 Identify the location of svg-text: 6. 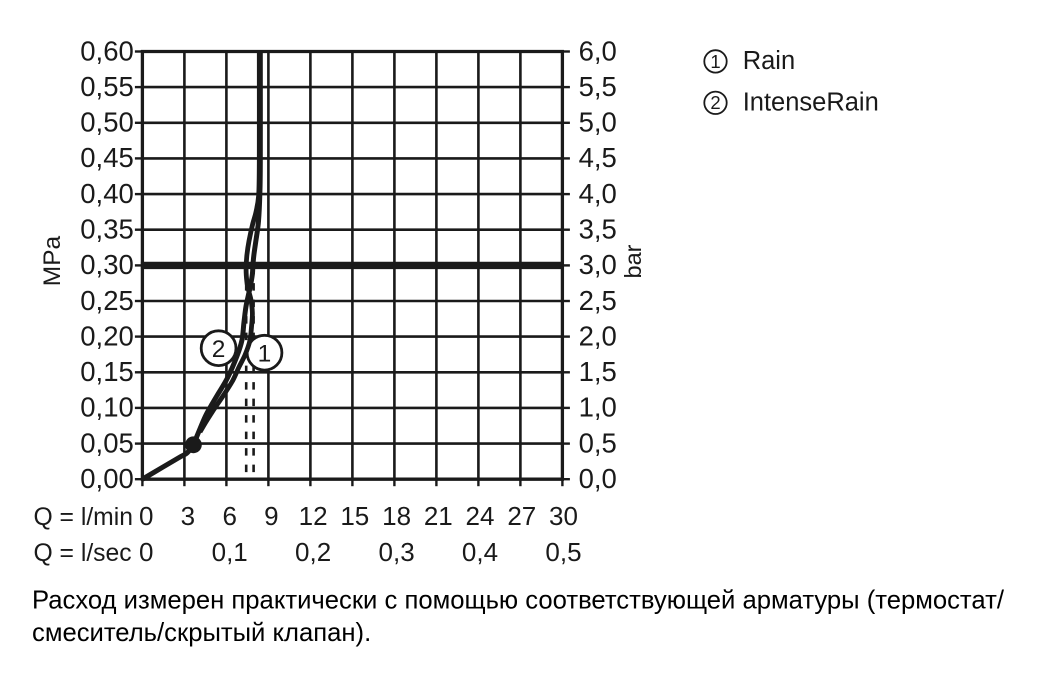
(229, 516).